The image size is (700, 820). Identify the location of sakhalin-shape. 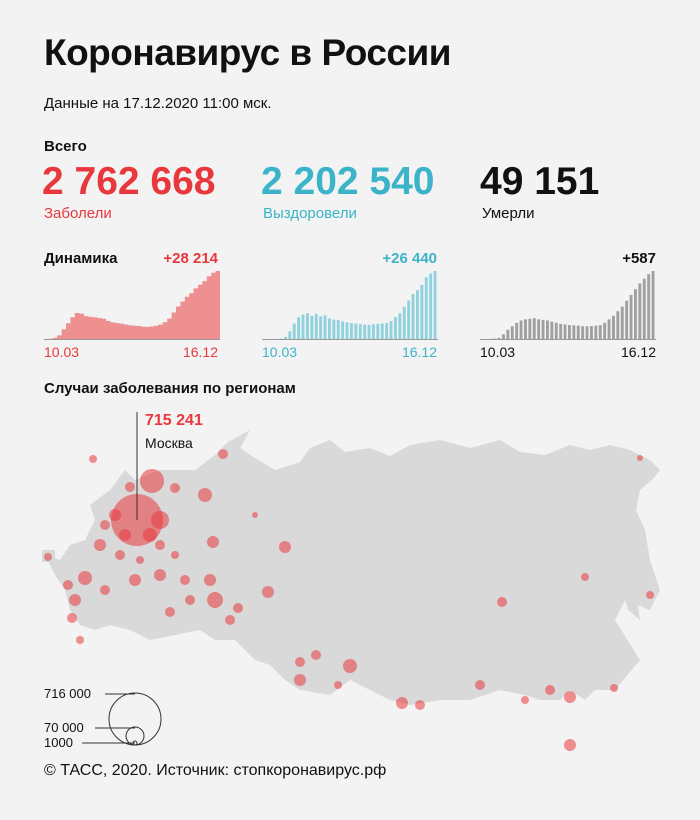
(584, 665).